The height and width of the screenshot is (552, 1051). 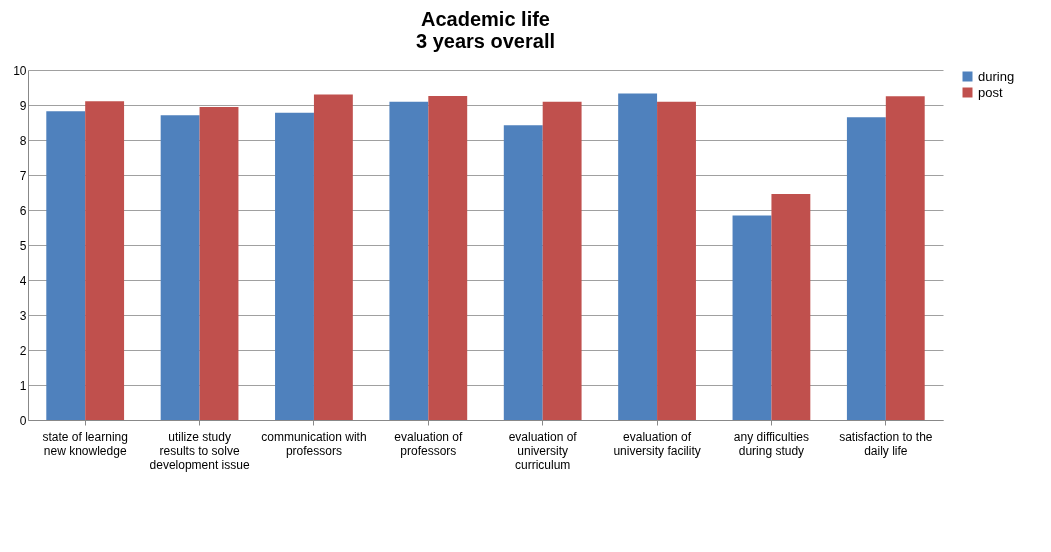 What do you see at coordinates (771, 443) in the screenshot?
I see `x-tick-label: any difficulties during study` at bounding box center [771, 443].